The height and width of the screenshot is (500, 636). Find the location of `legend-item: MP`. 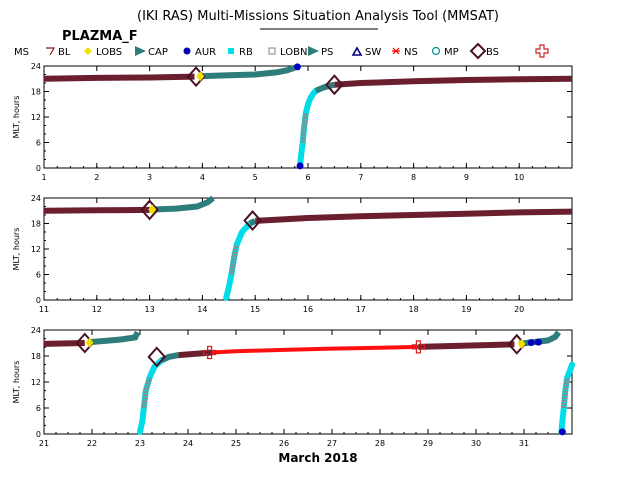

legend-item: MP is located at coordinates (445, 52).